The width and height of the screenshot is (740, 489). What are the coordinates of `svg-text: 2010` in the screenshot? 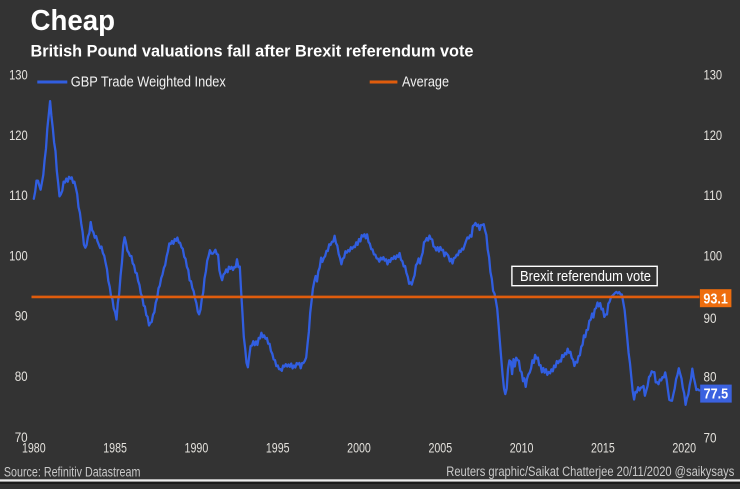 It's located at (522, 448).